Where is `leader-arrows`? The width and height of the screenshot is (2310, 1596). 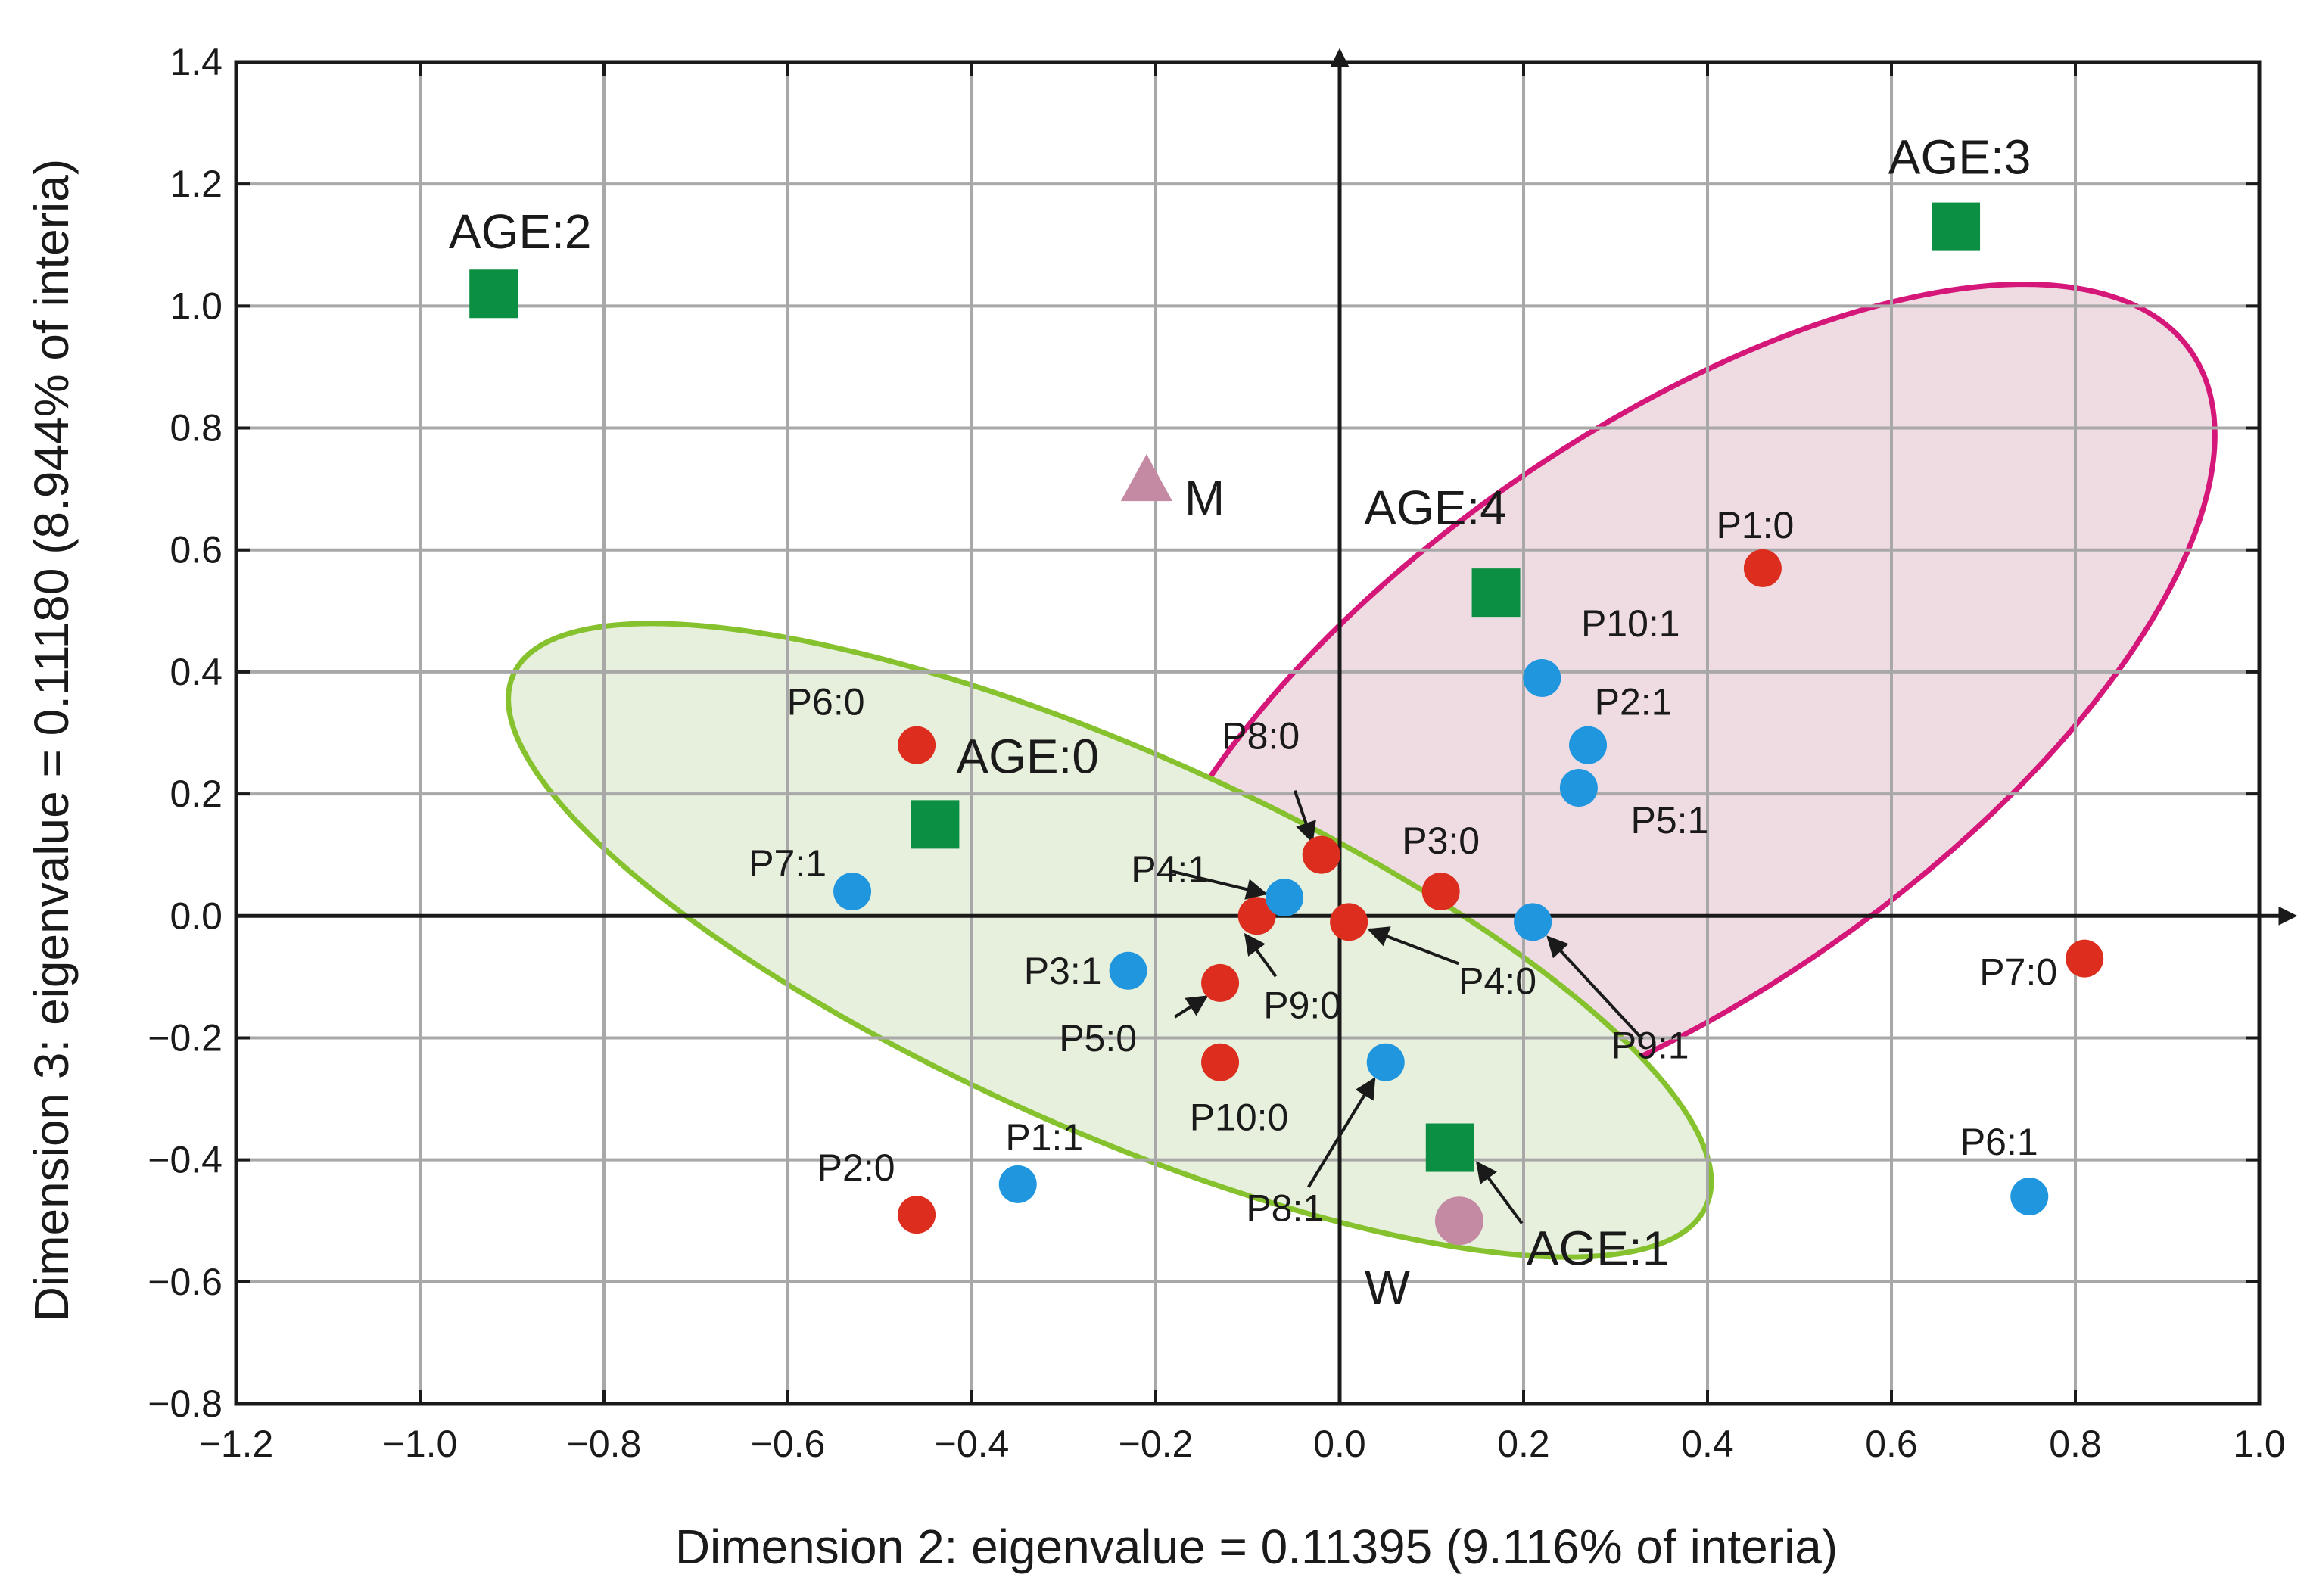
leader-arrows is located at coordinates (1407, 1007).